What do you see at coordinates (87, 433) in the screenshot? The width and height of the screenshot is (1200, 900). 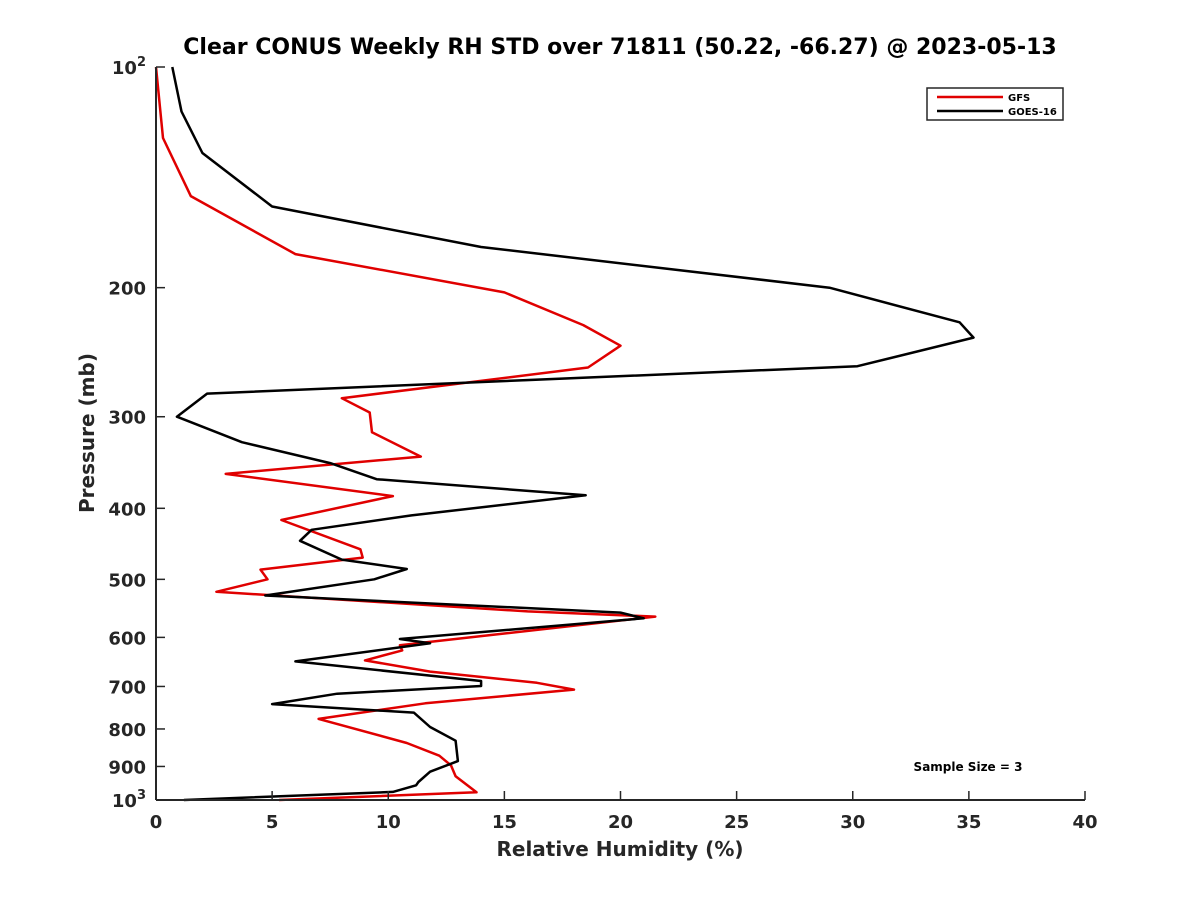 I see `y-axis-label: Pressure (mb)` at bounding box center [87, 433].